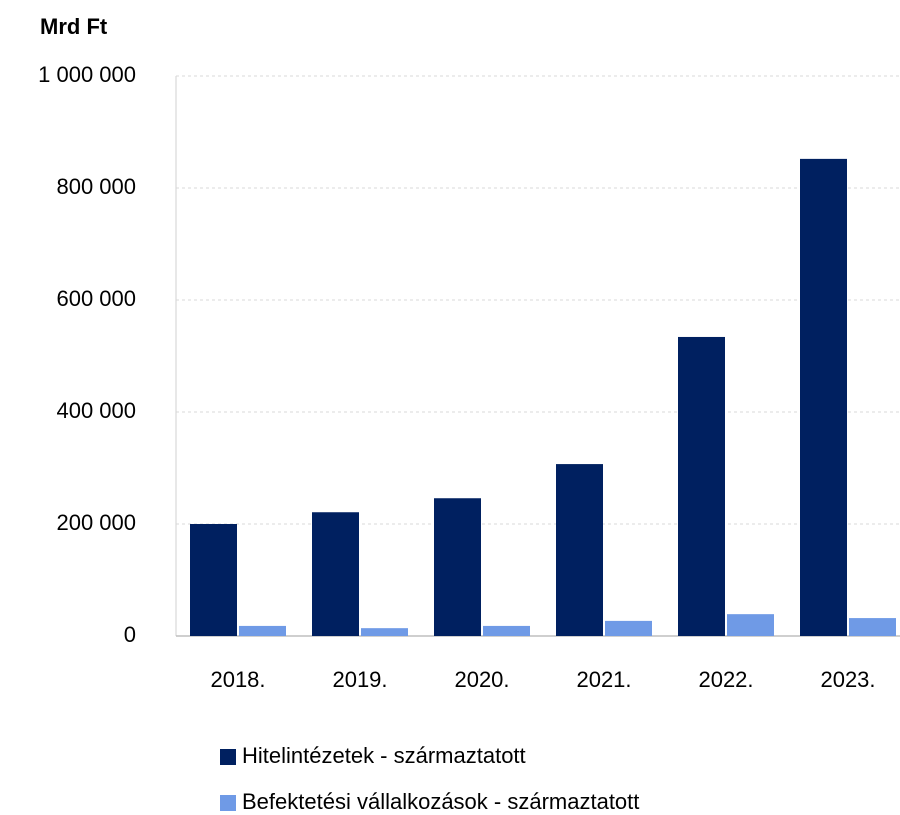 This screenshot has width=900, height=815. Describe the element at coordinates (384, 755) in the screenshot. I see `legend-label: Hitelintézetek - származtatott` at that location.